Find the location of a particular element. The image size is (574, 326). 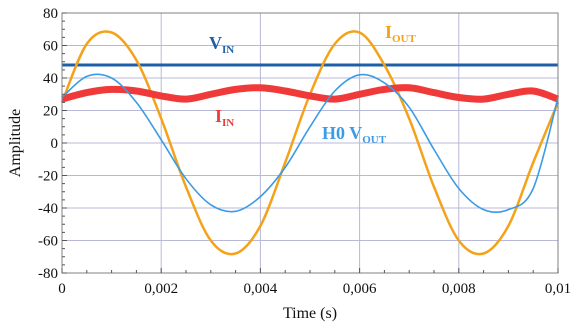

y-tick-label: 0 is located at coordinates (55, 144).